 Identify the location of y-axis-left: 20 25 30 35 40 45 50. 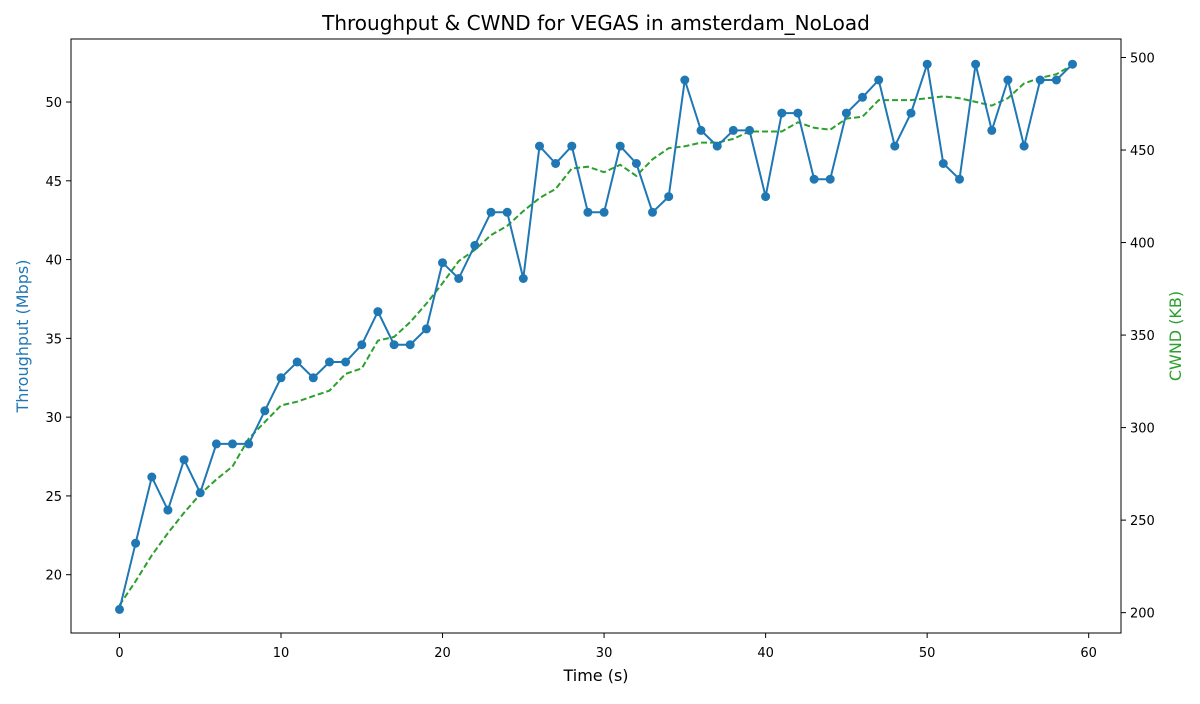
(58, 340).